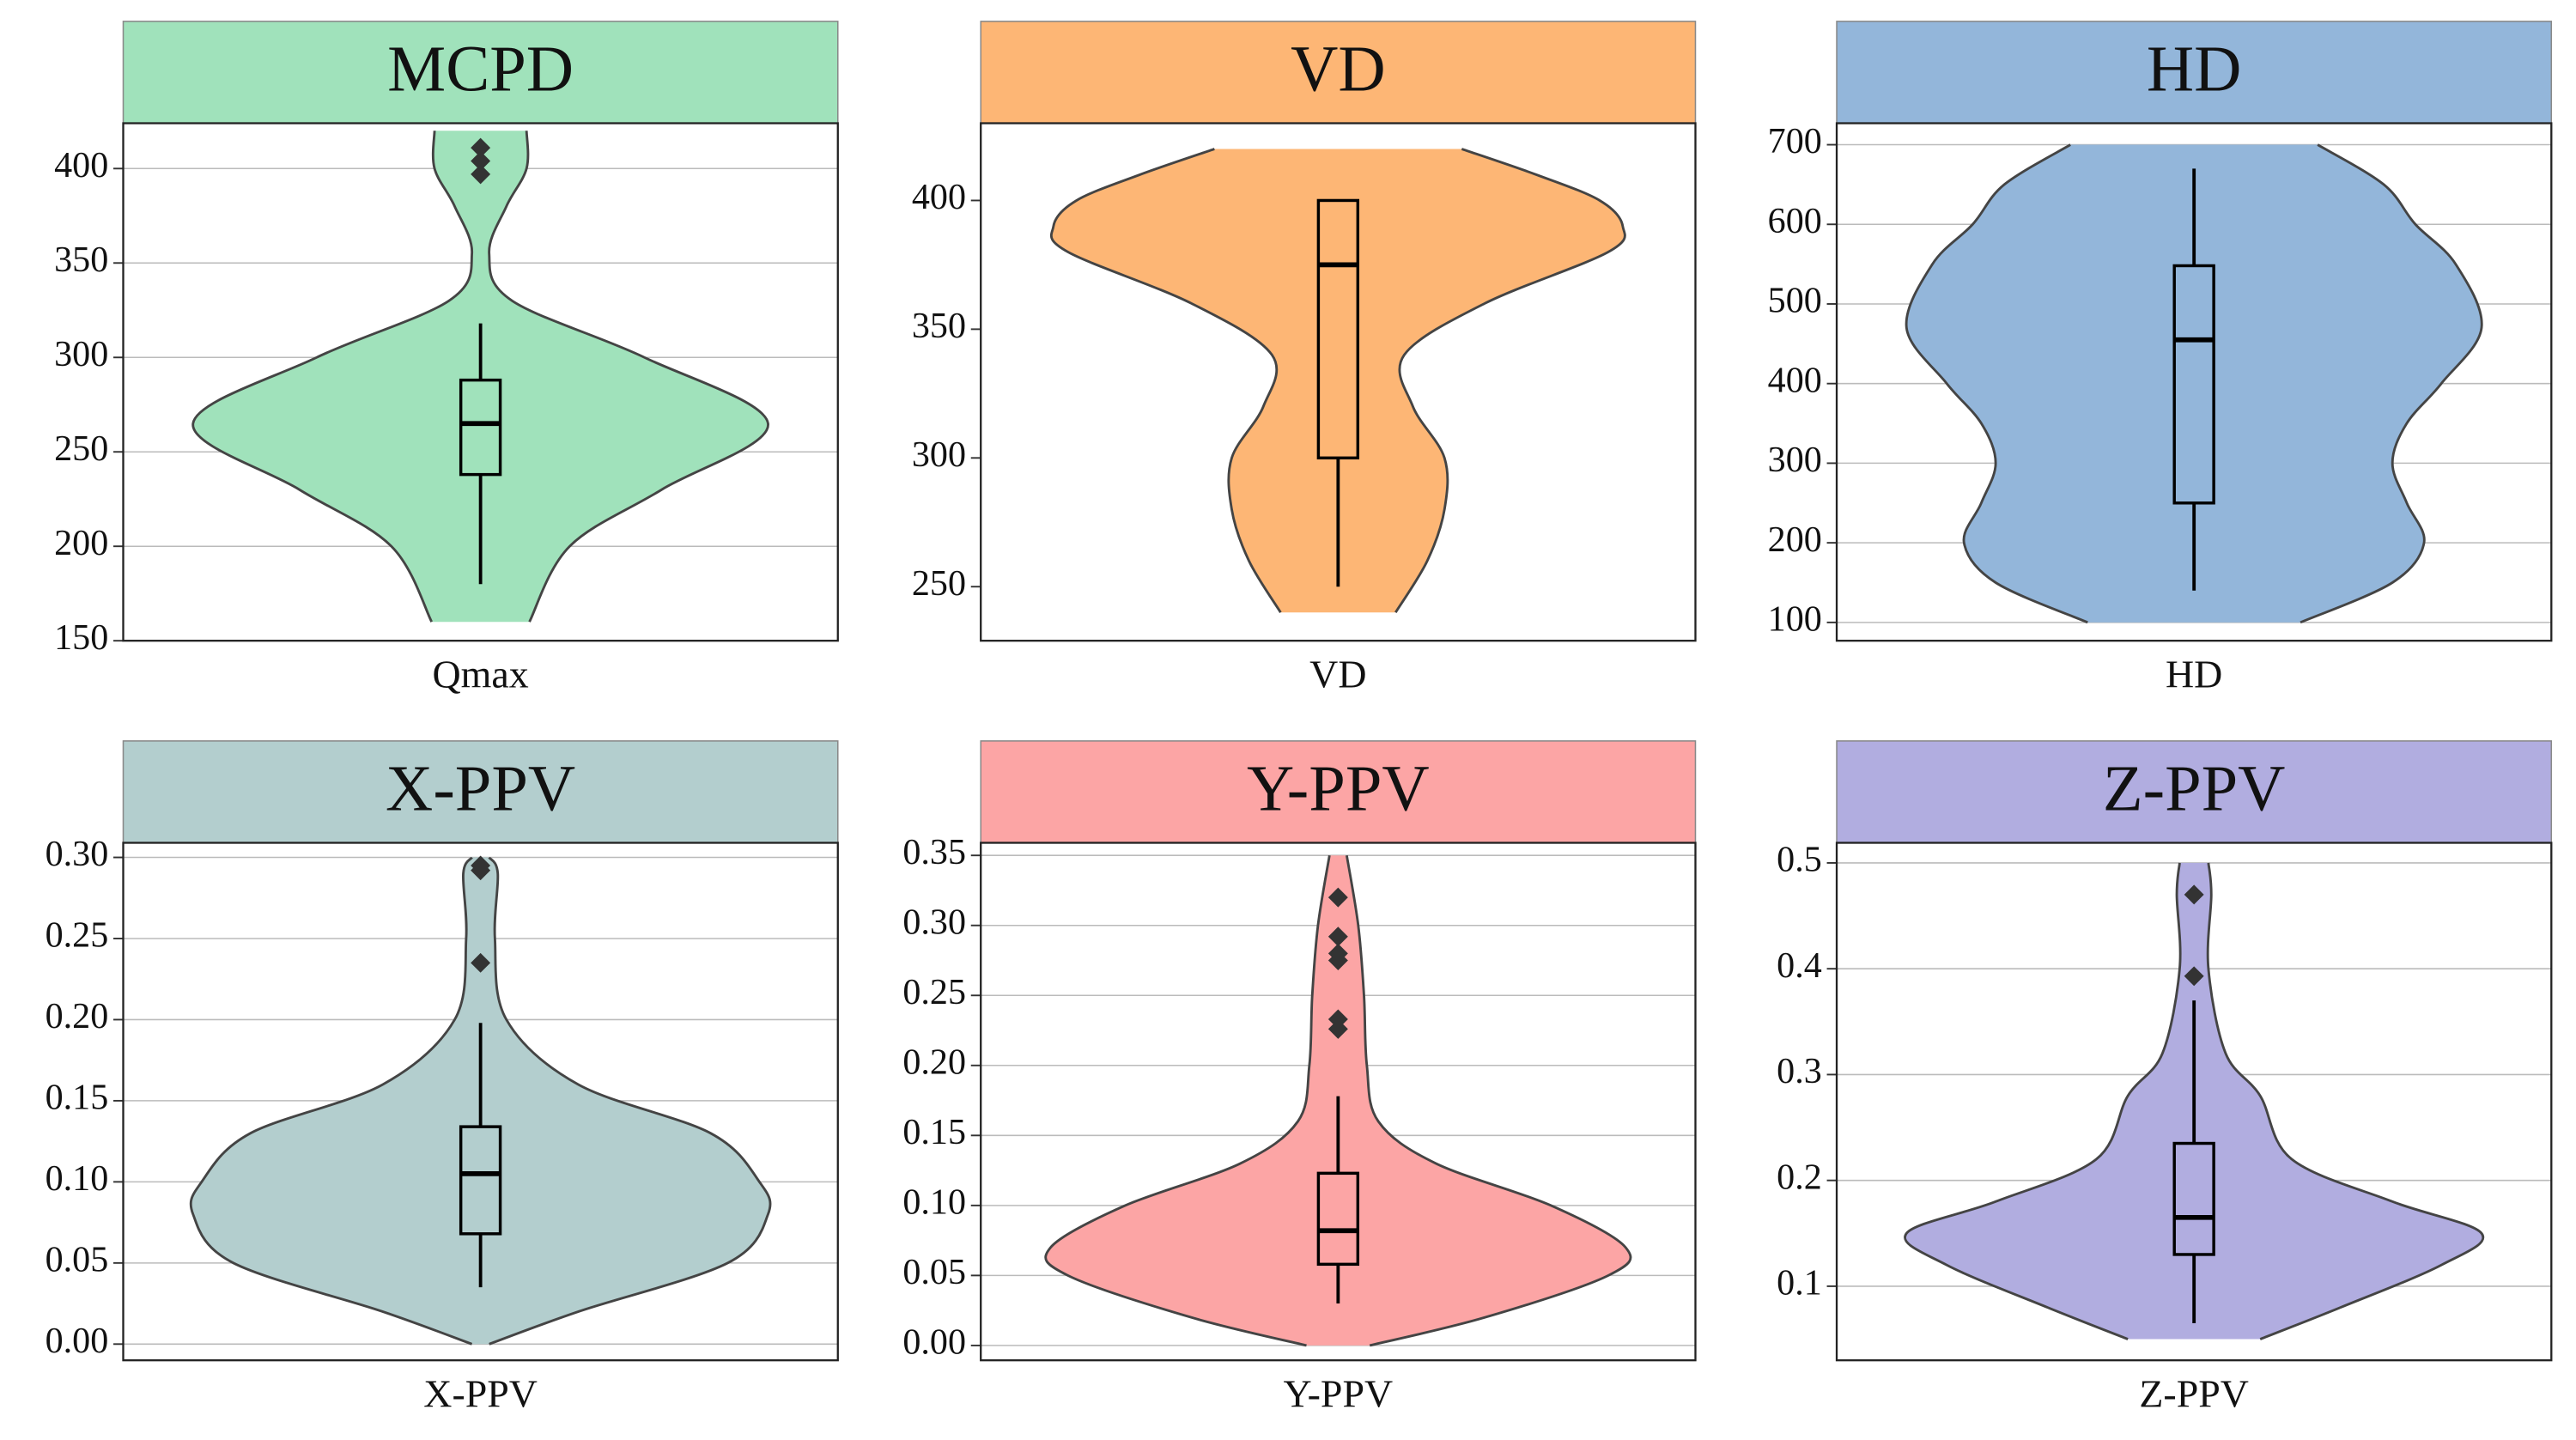 Image resolution: width=2576 pixels, height=1440 pixels. I want to click on y-tick-label: 700, so click(1795, 141).